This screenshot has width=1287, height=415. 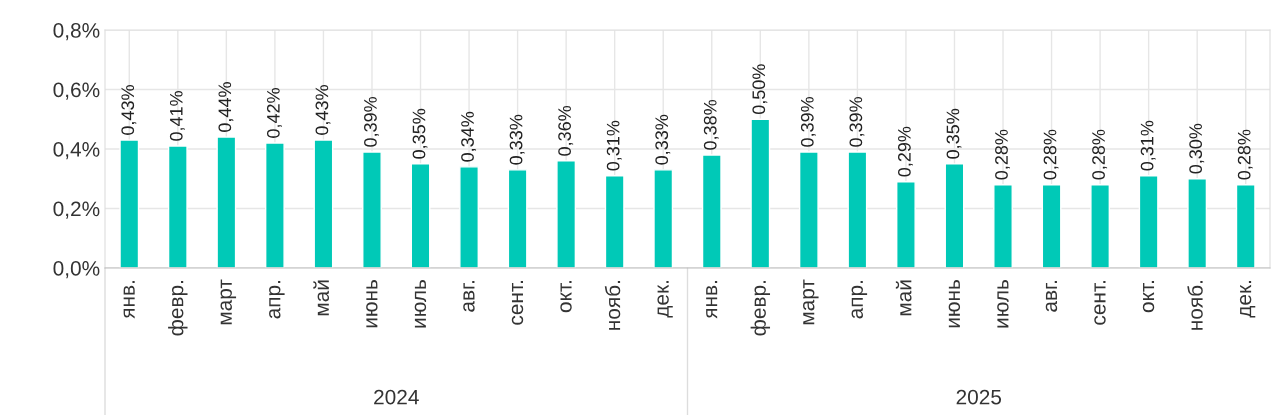 What do you see at coordinates (760, 89) in the screenshot?
I see `data-label: 0,50%` at bounding box center [760, 89].